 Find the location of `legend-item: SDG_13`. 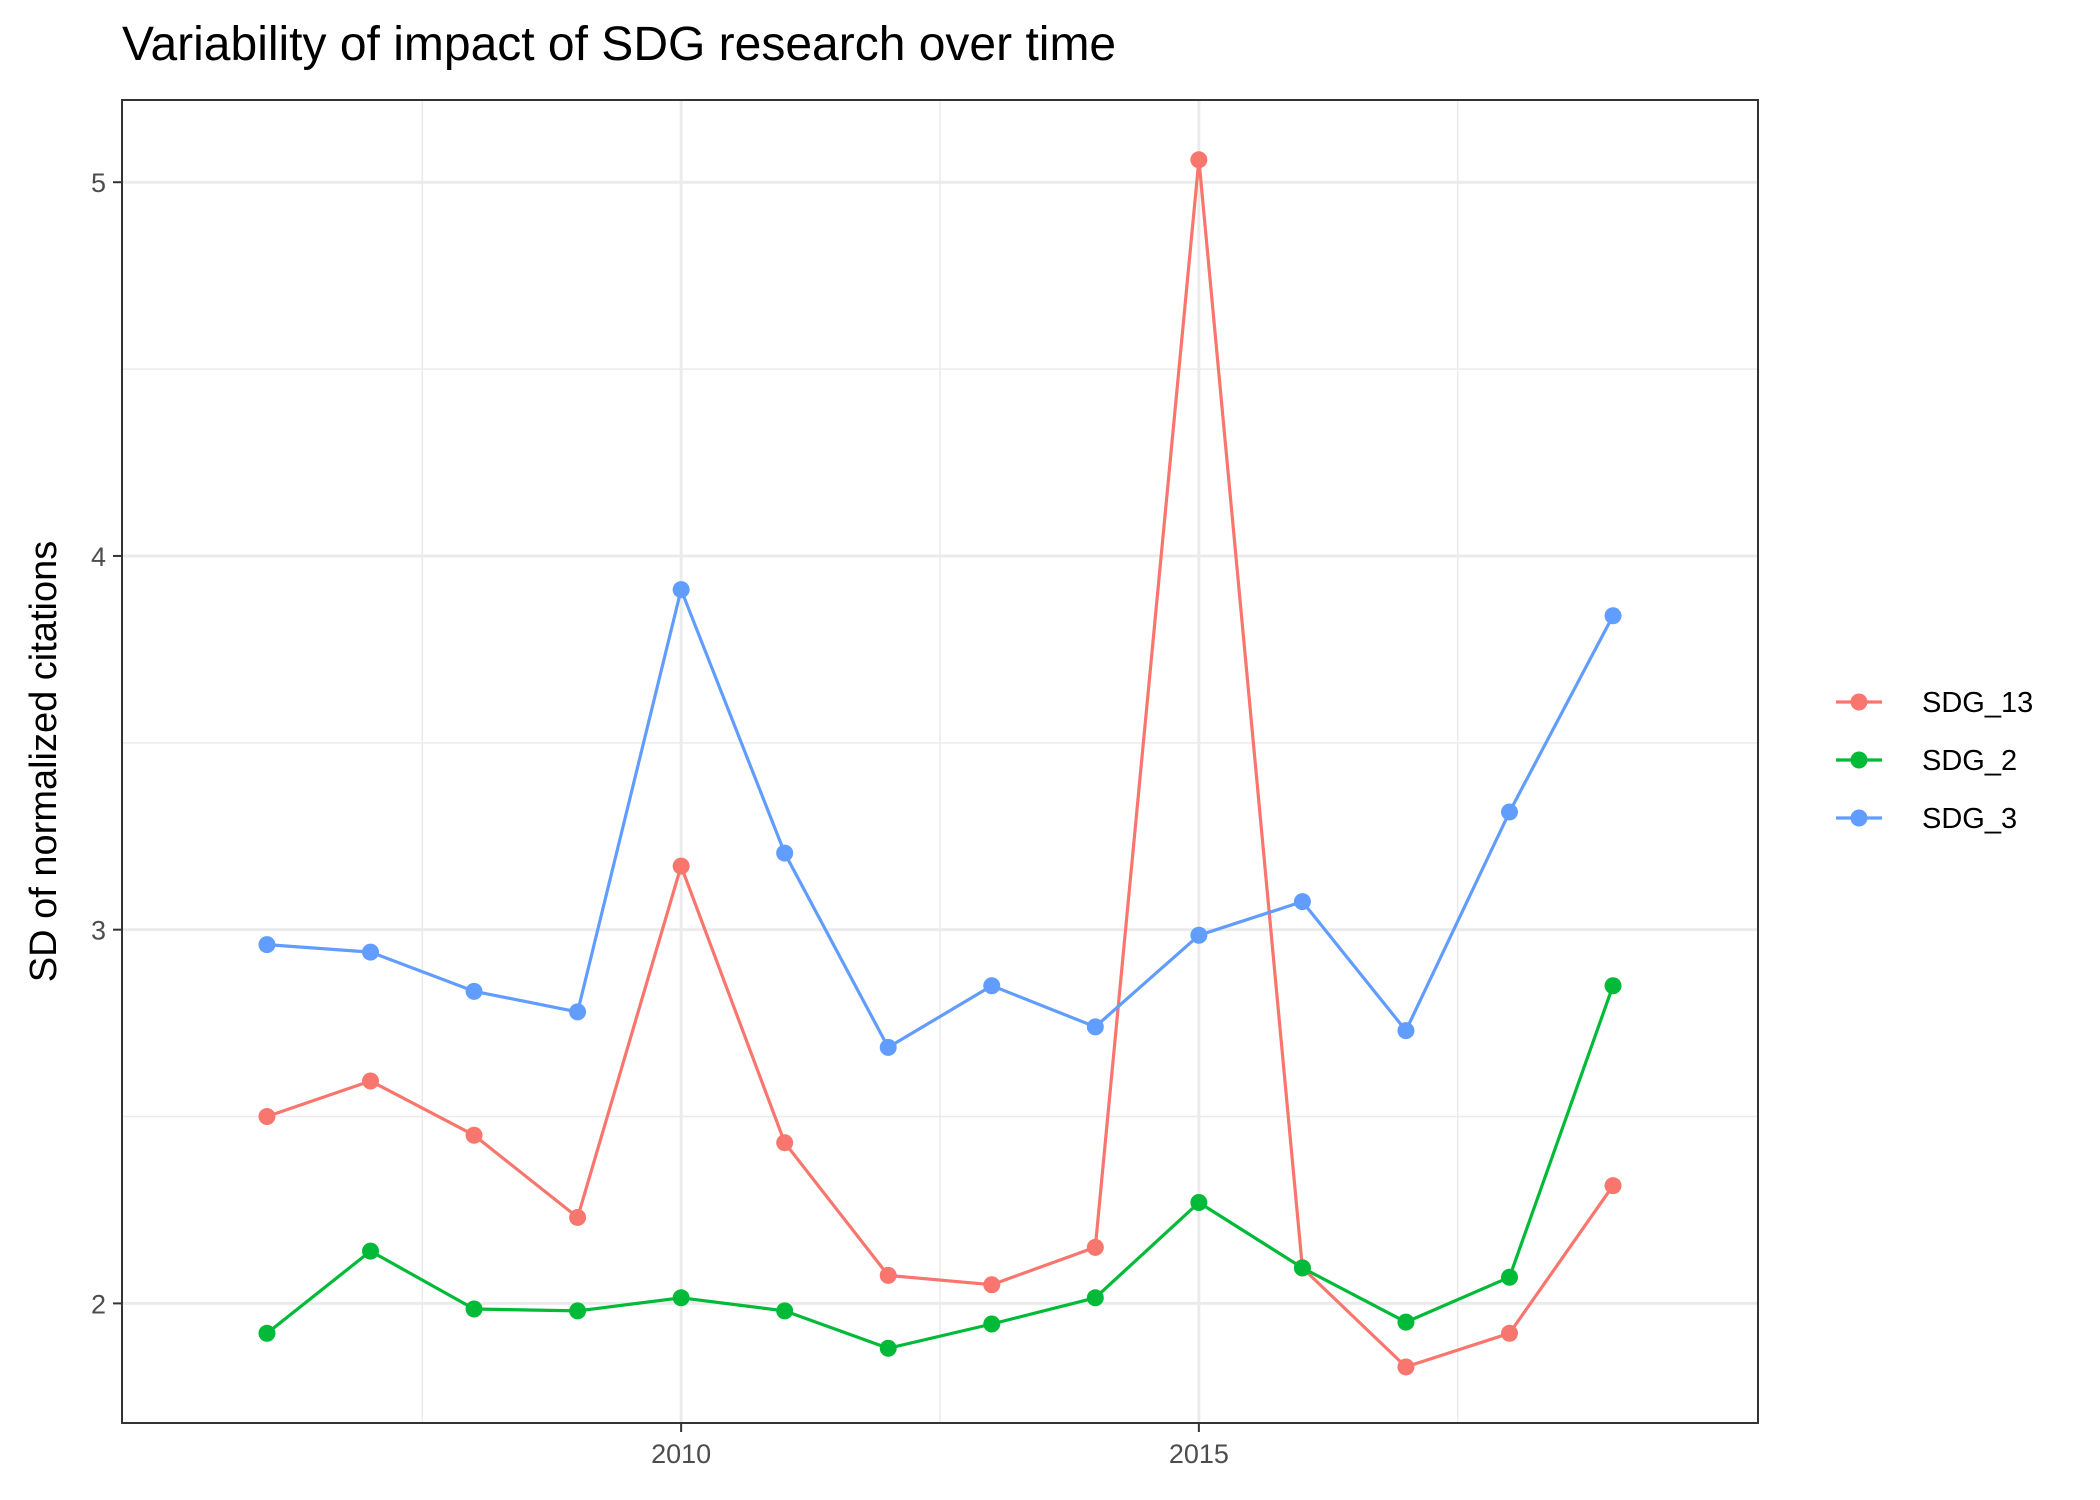

legend-item: SDG_13 is located at coordinates (1934, 703).